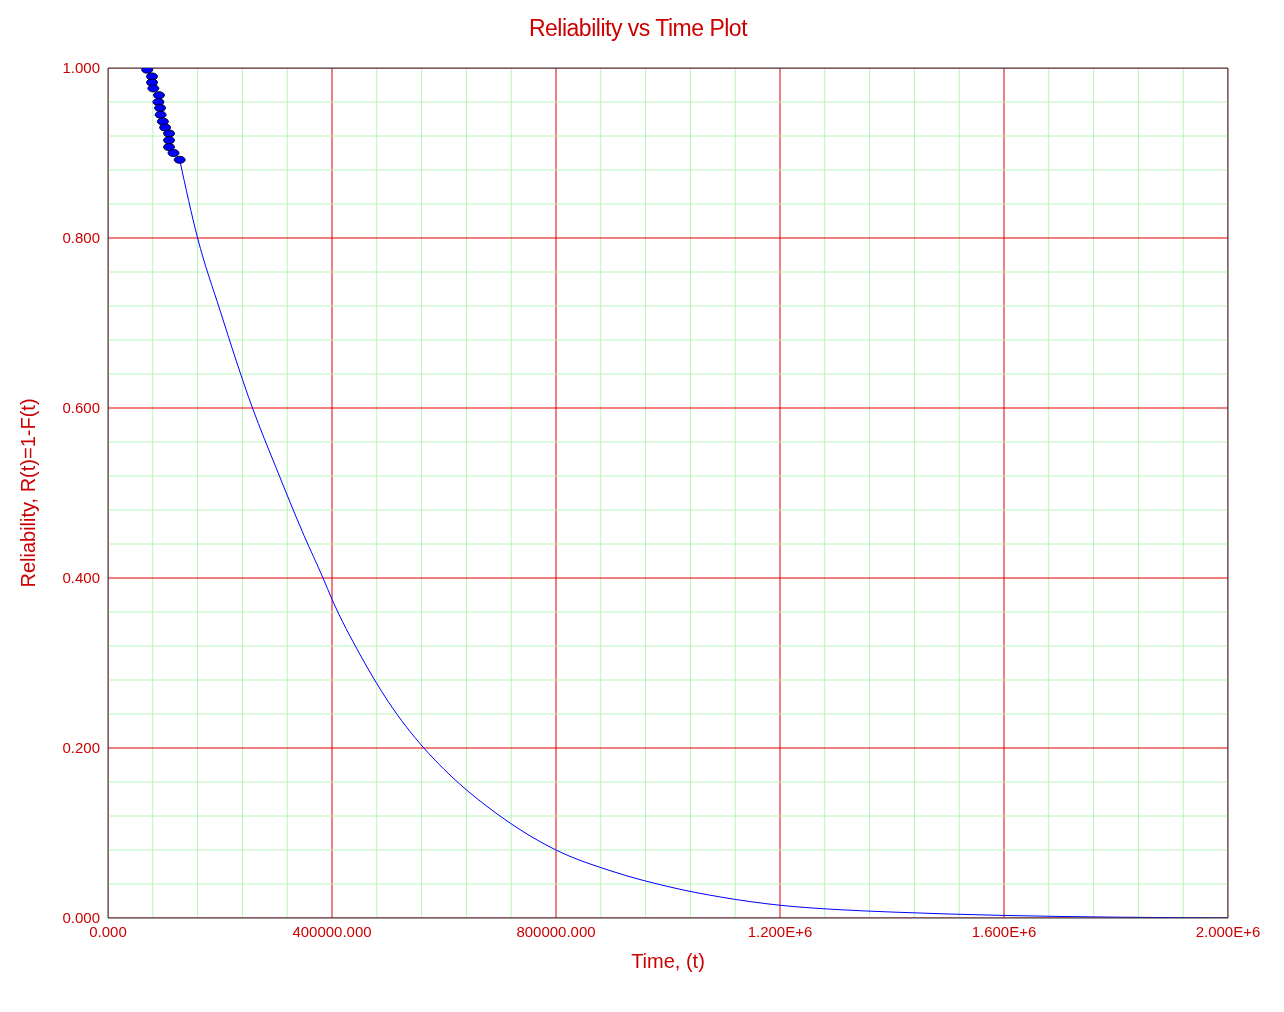 The height and width of the screenshot is (1012, 1284). Describe the element at coordinates (780, 931) in the screenshot. I see `x-tick-label: 1.200E+6` at that location.